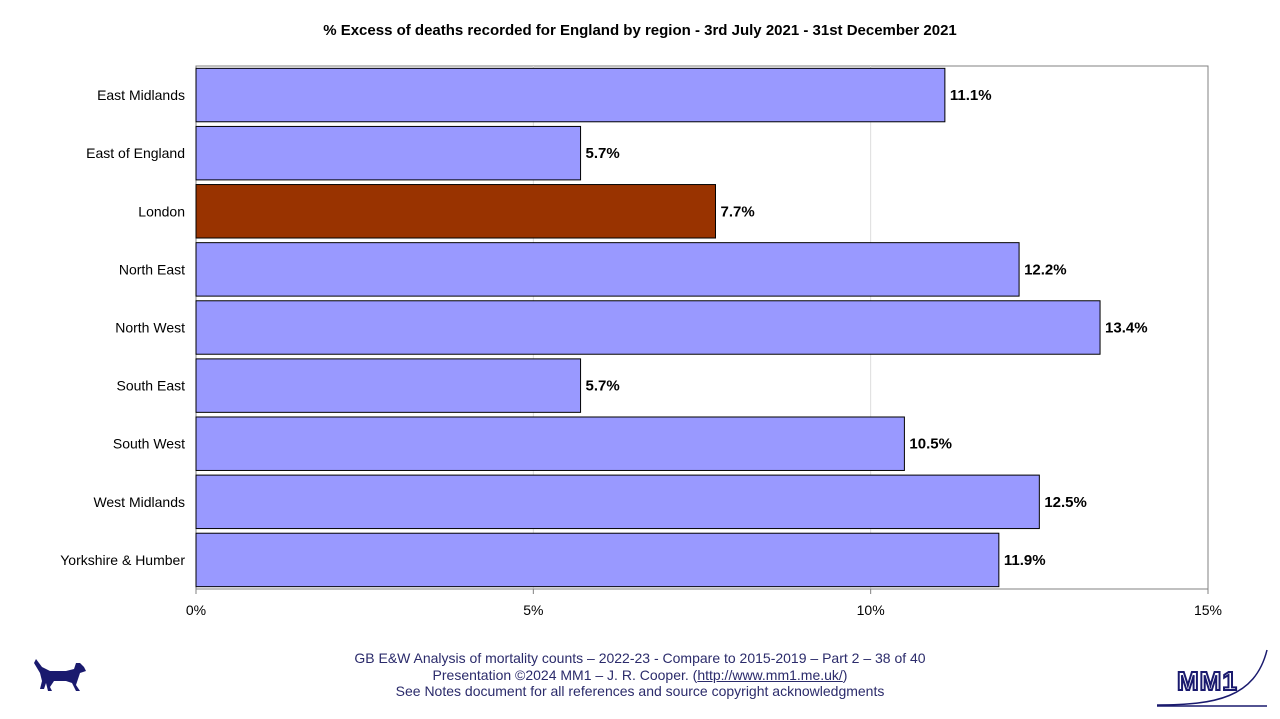 The width and height of the screenshot is (1280, 719). I want to click on x-tick-label: 10%, so click(871, 610).